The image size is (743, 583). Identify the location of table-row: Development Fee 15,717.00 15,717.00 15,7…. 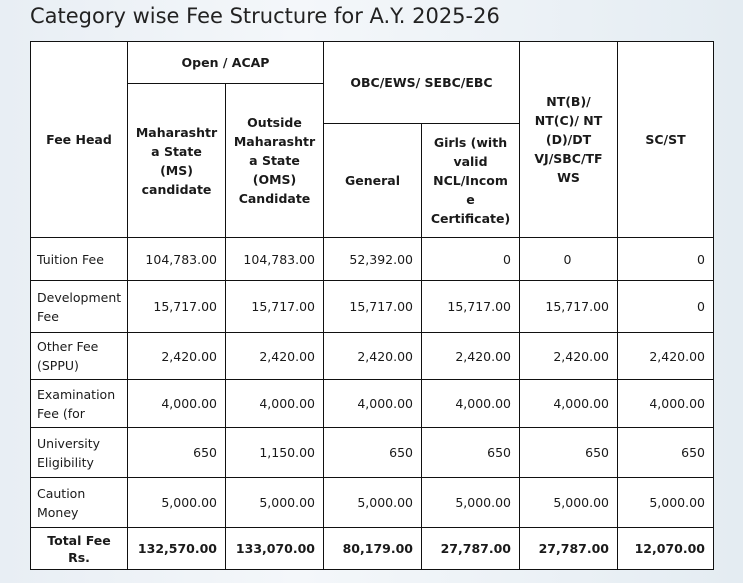
(372, 306).